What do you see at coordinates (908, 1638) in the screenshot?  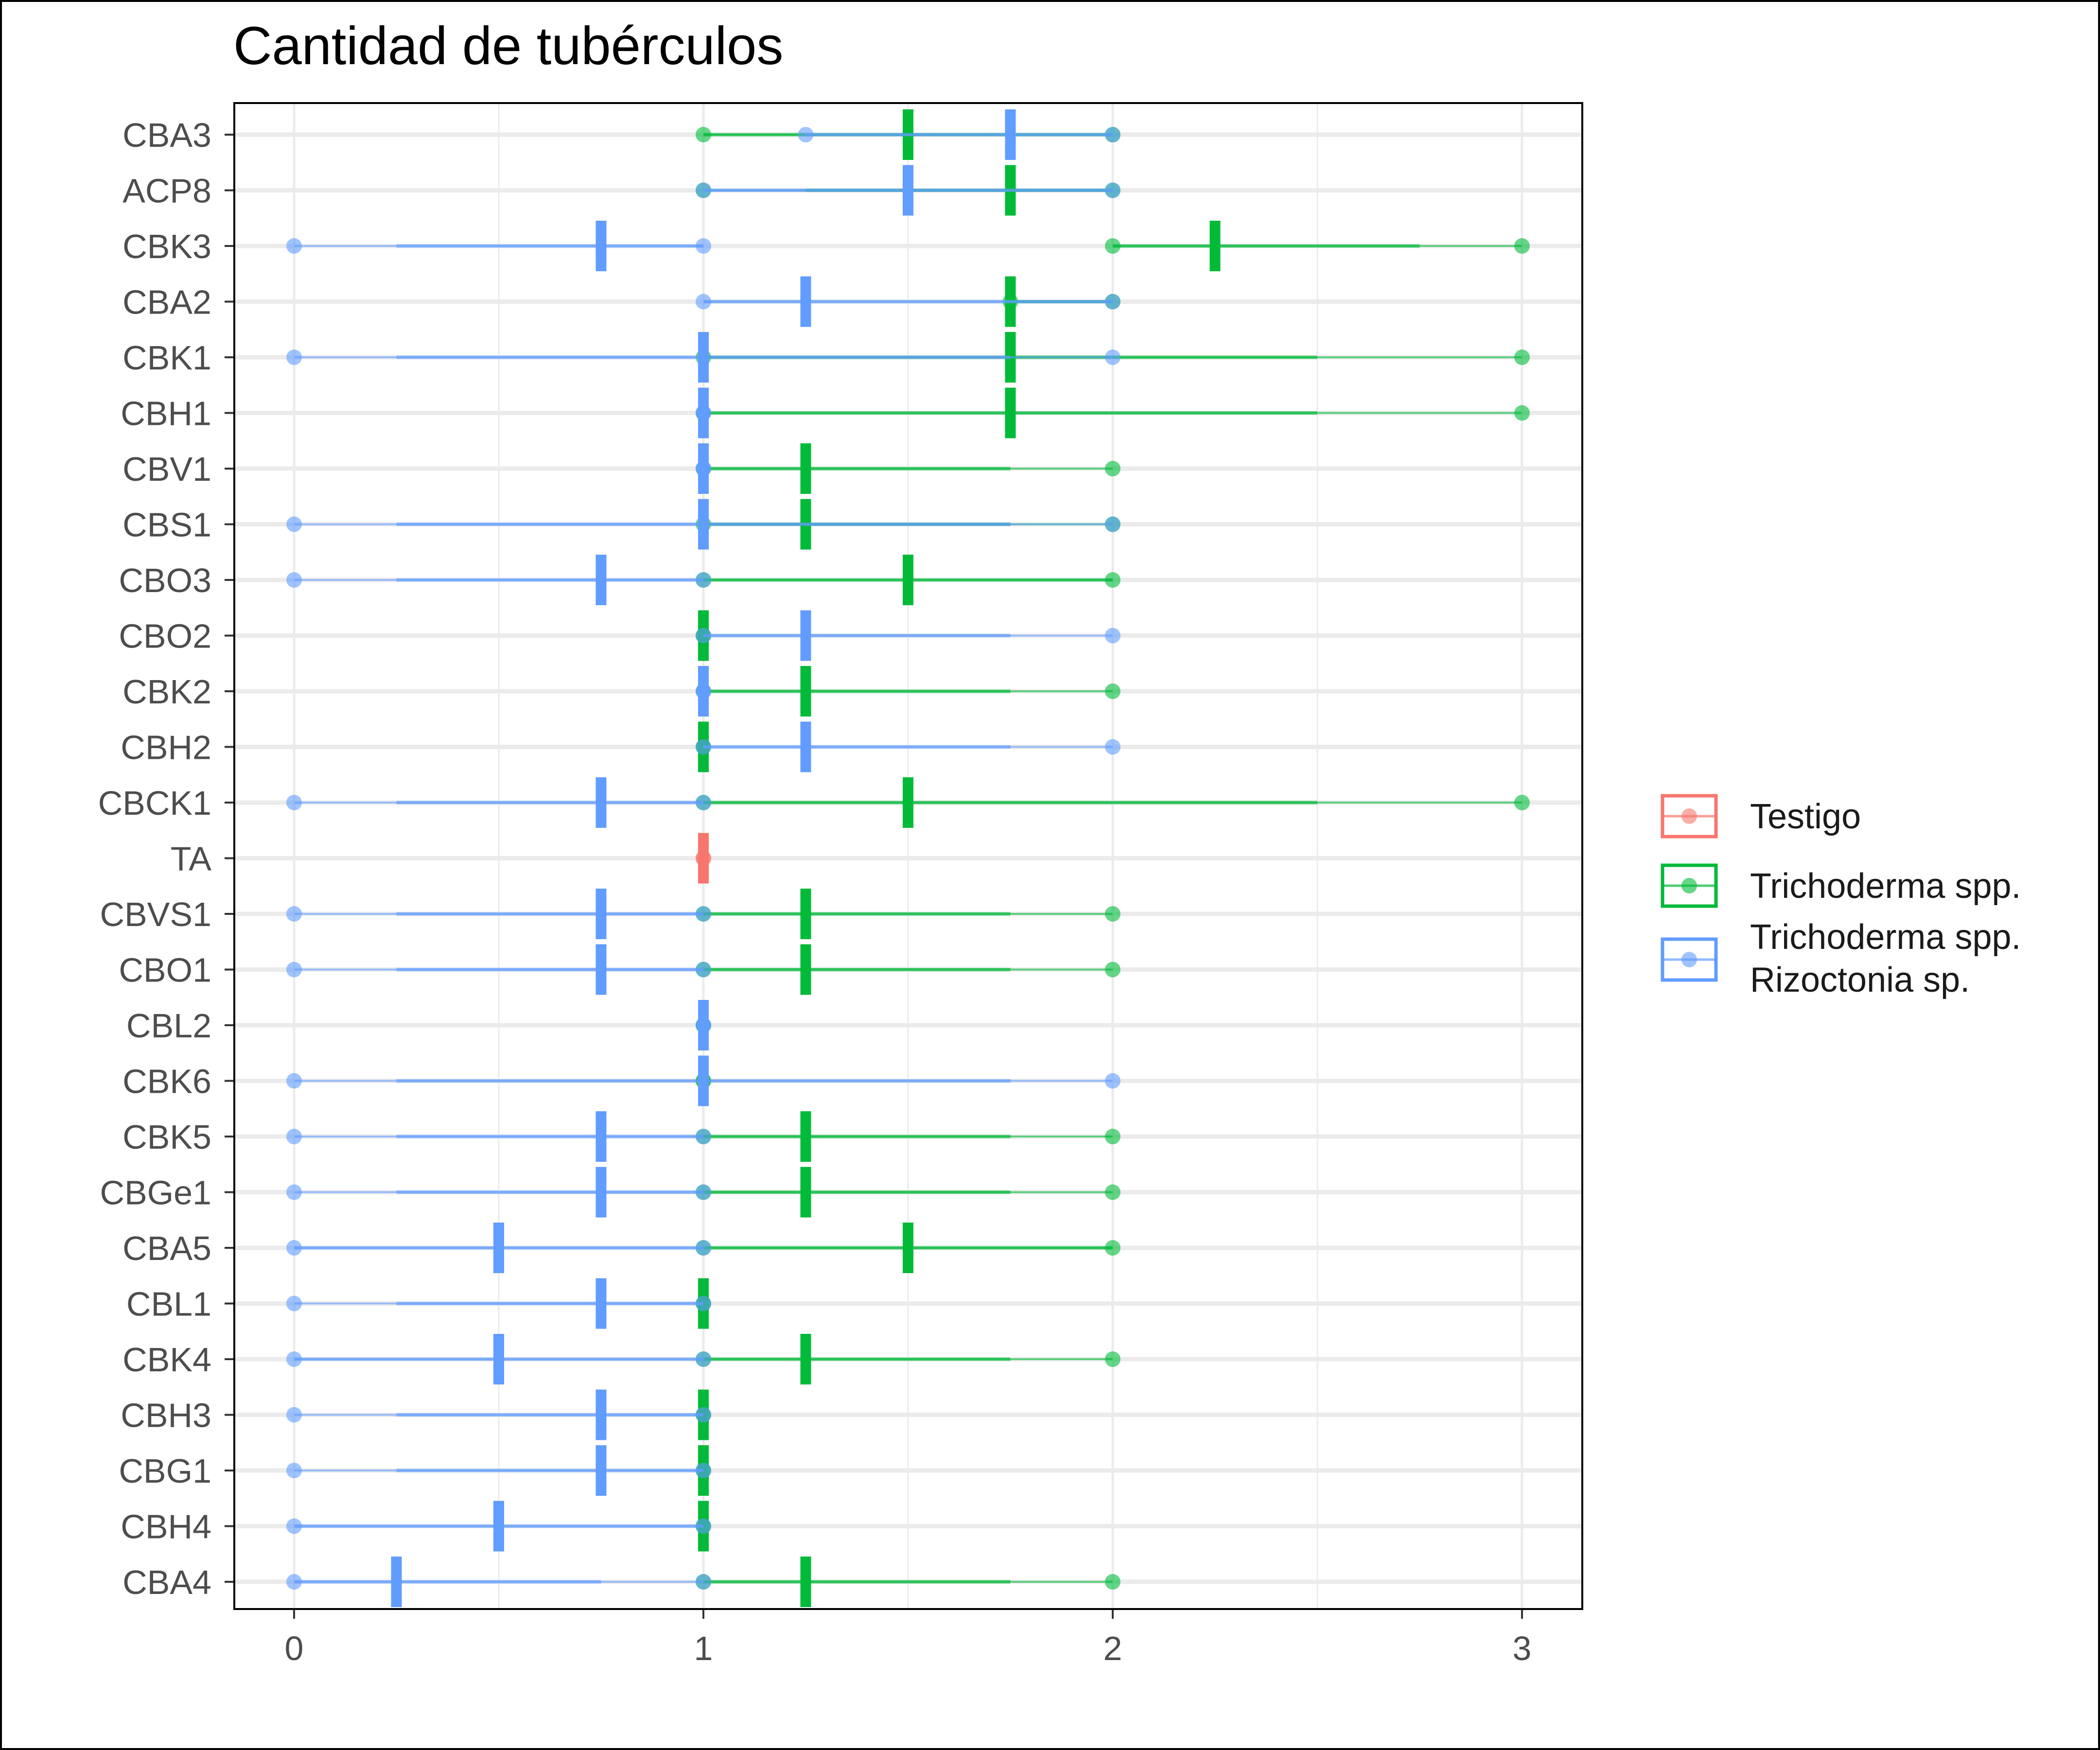 I see `x-axis-ticks: 0 1 2 3` at bounding box center [908, 1638].